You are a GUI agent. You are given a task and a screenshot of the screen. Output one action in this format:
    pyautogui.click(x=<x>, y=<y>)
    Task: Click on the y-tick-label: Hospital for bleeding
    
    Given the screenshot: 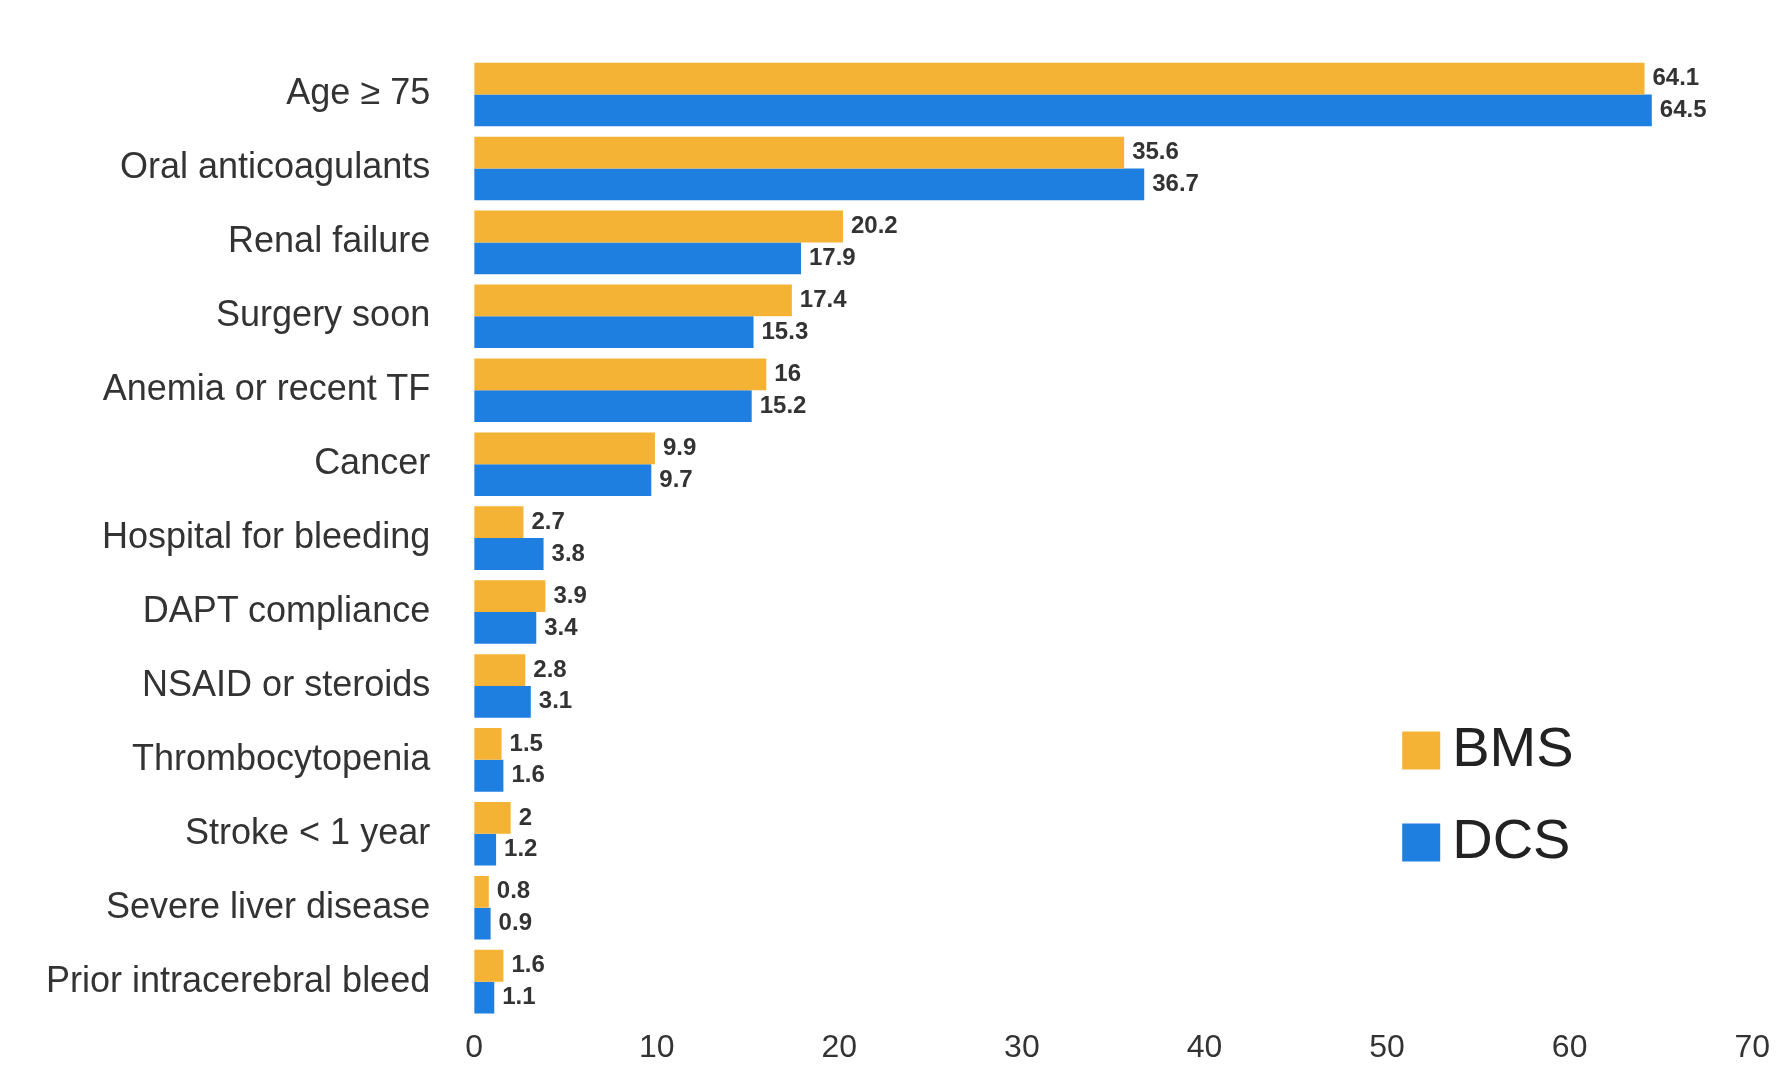 What is the action you would take?
    pyautogui.click(x=266, y=536)
    